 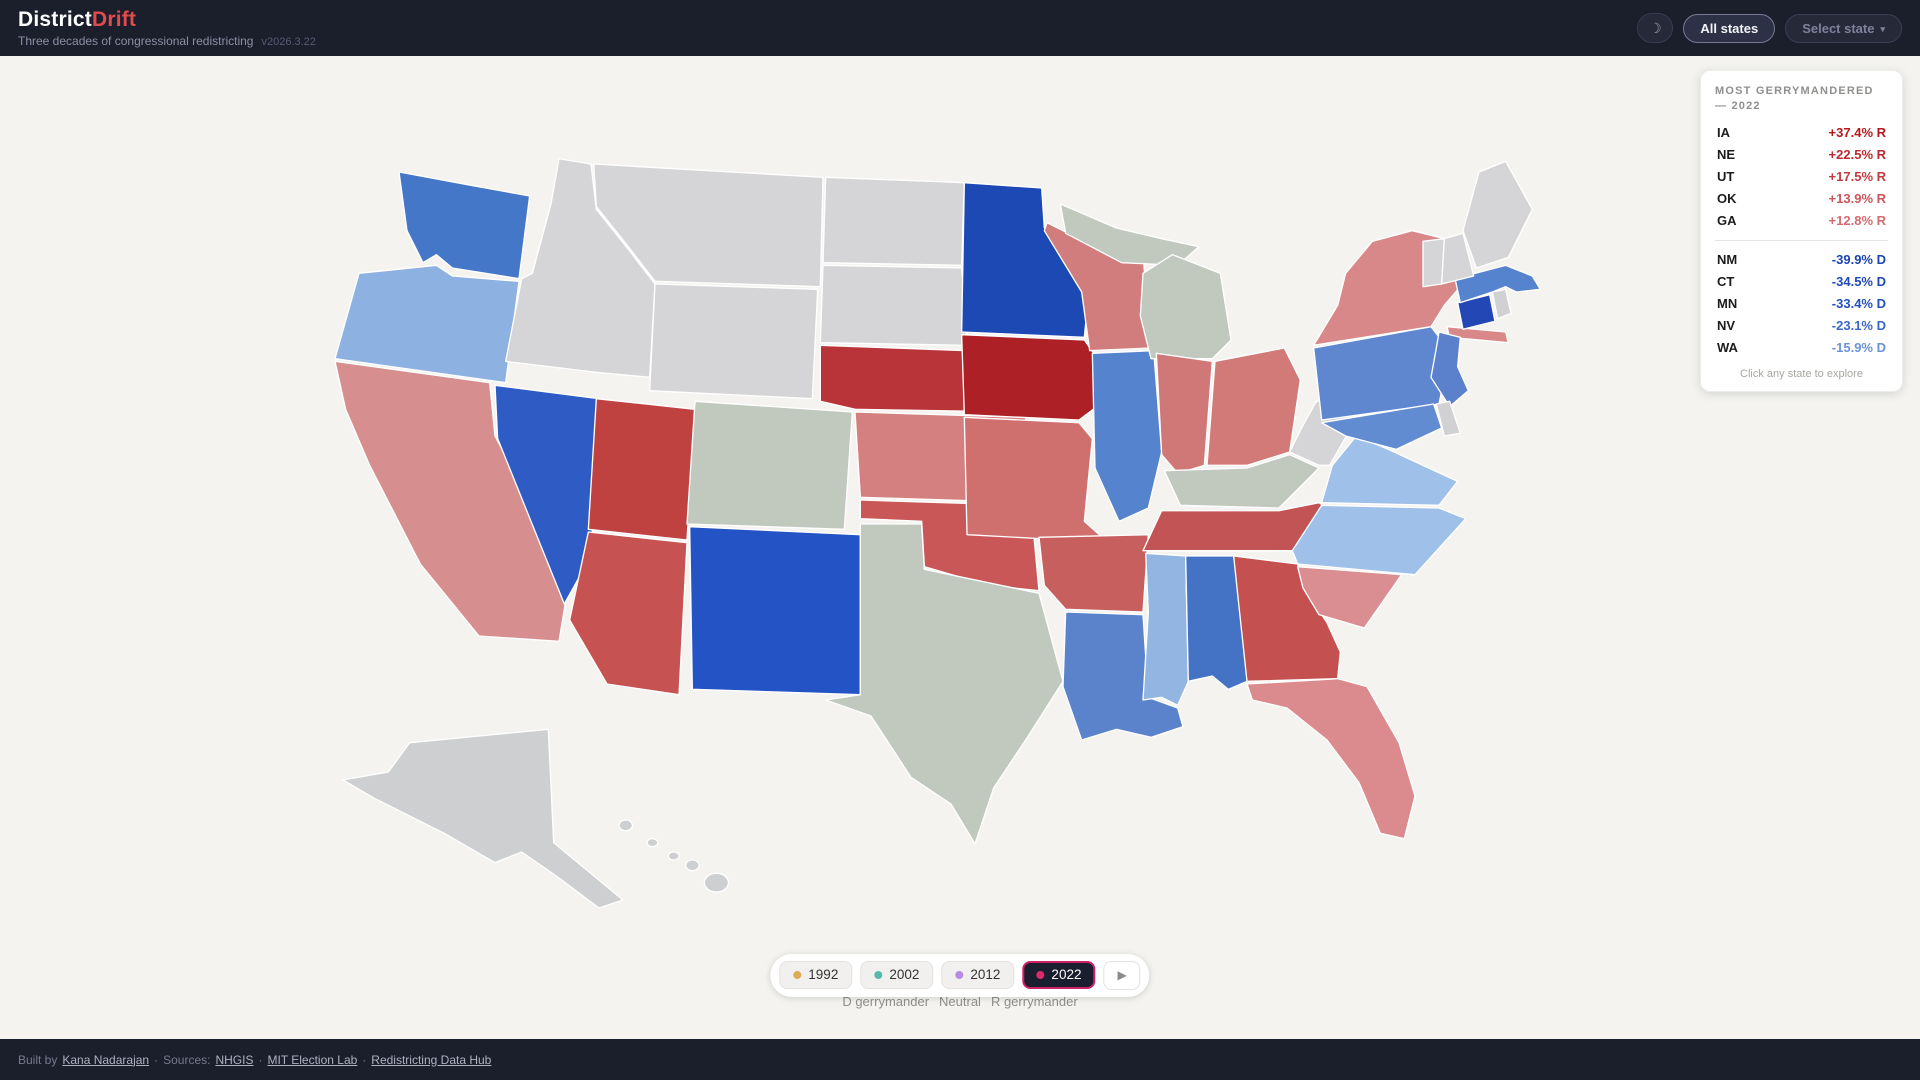 I want to click on leaderboard-row: GA +12.8% R, so click(x=1801, y=221).